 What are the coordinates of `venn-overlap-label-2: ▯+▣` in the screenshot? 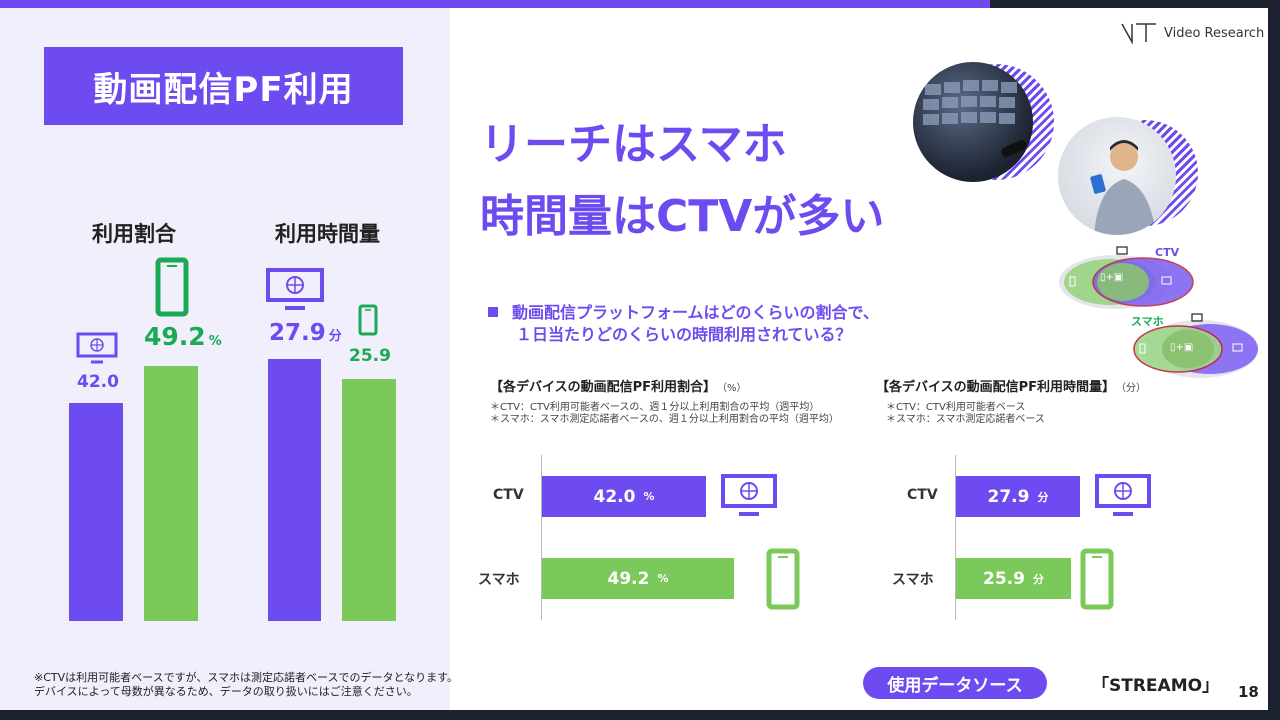 It's located at (1182, 347).